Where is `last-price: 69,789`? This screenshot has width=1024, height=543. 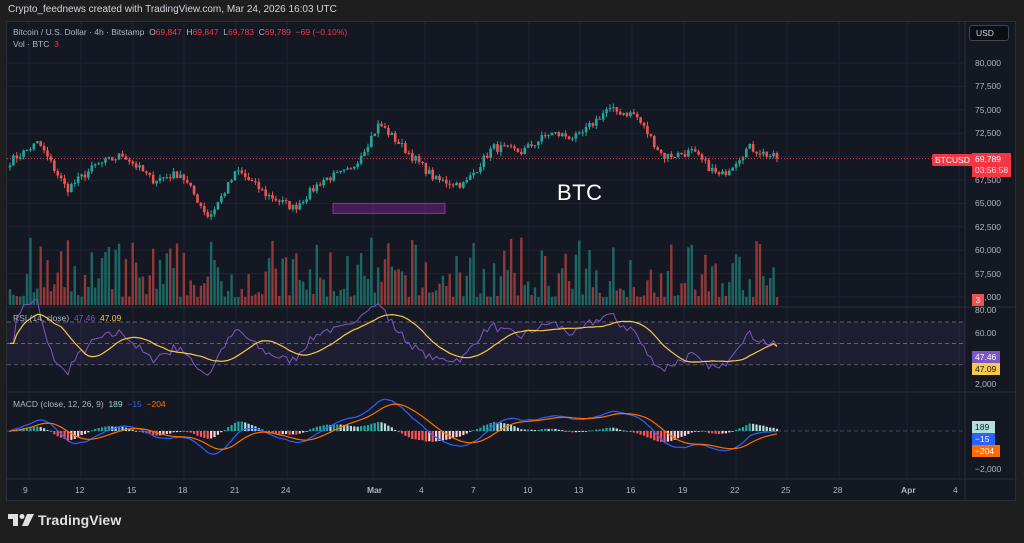 last-price: 69,789 is located at coordinates (988, 159).